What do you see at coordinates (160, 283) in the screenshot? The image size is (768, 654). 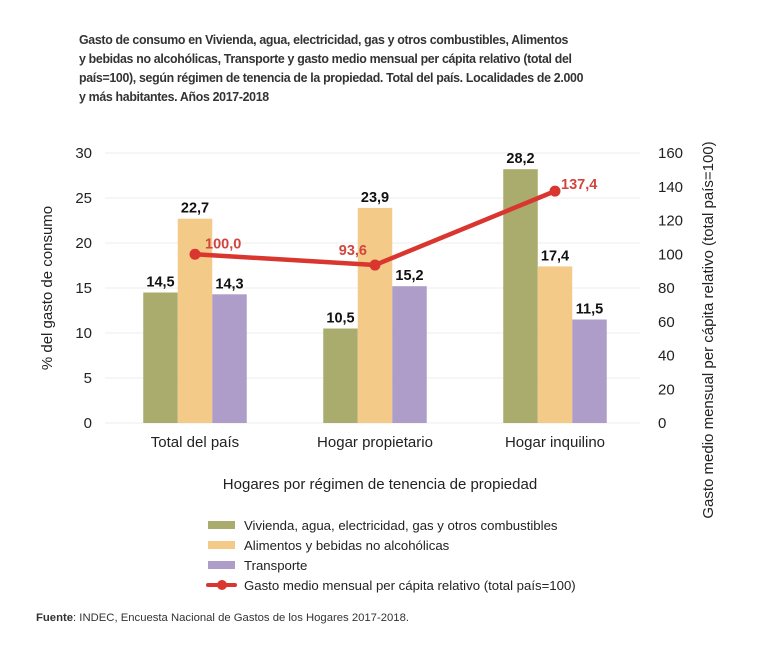 I see `bar-value-label: 14,5` at bounding box center [160, 283].